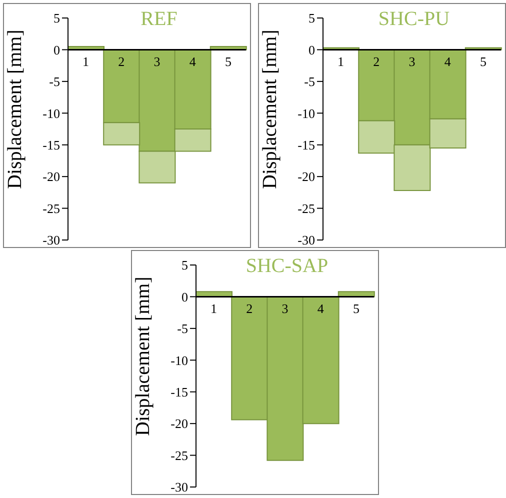 The image size is (506, 498). Describe the element at coordinates (159, 19) in the screenshot. I see `chart-title: REF` at that location.